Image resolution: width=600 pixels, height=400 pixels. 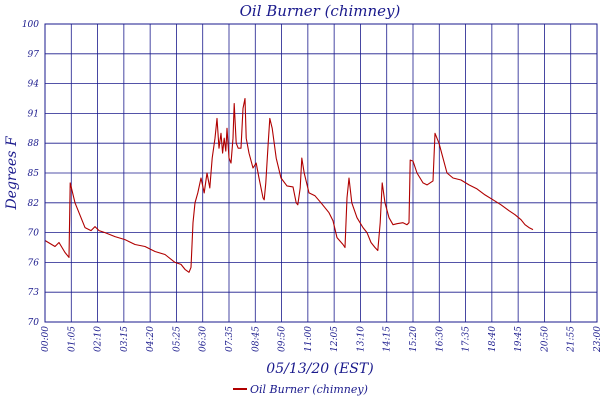 I want to click on y-tick-label: 76, so click(x=34, y=263).